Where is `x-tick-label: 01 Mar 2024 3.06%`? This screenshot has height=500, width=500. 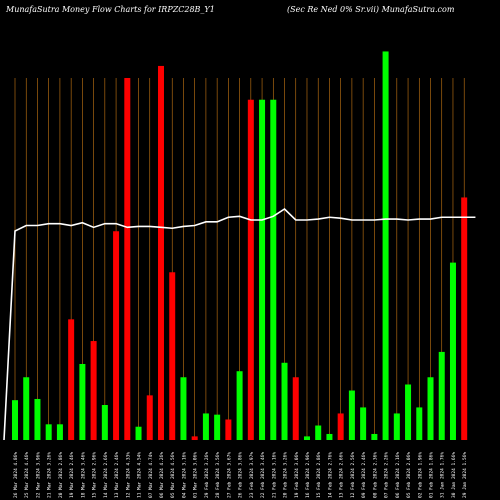
x-tick-label: 01 Mar 2024 3.06% is located at coordinates (196, 475).